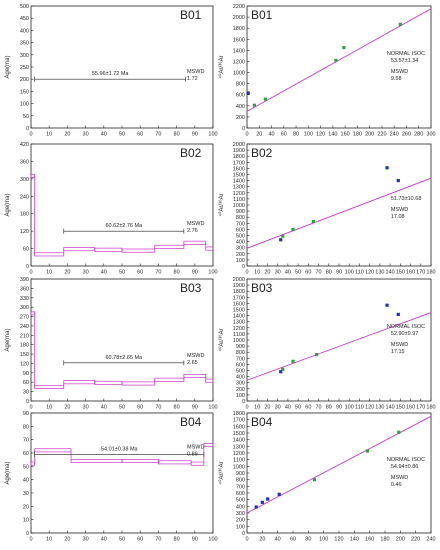 The height and width of the screenshot is (550, 440). I want to click on mswd-value: 17.15, so click(398, 352).